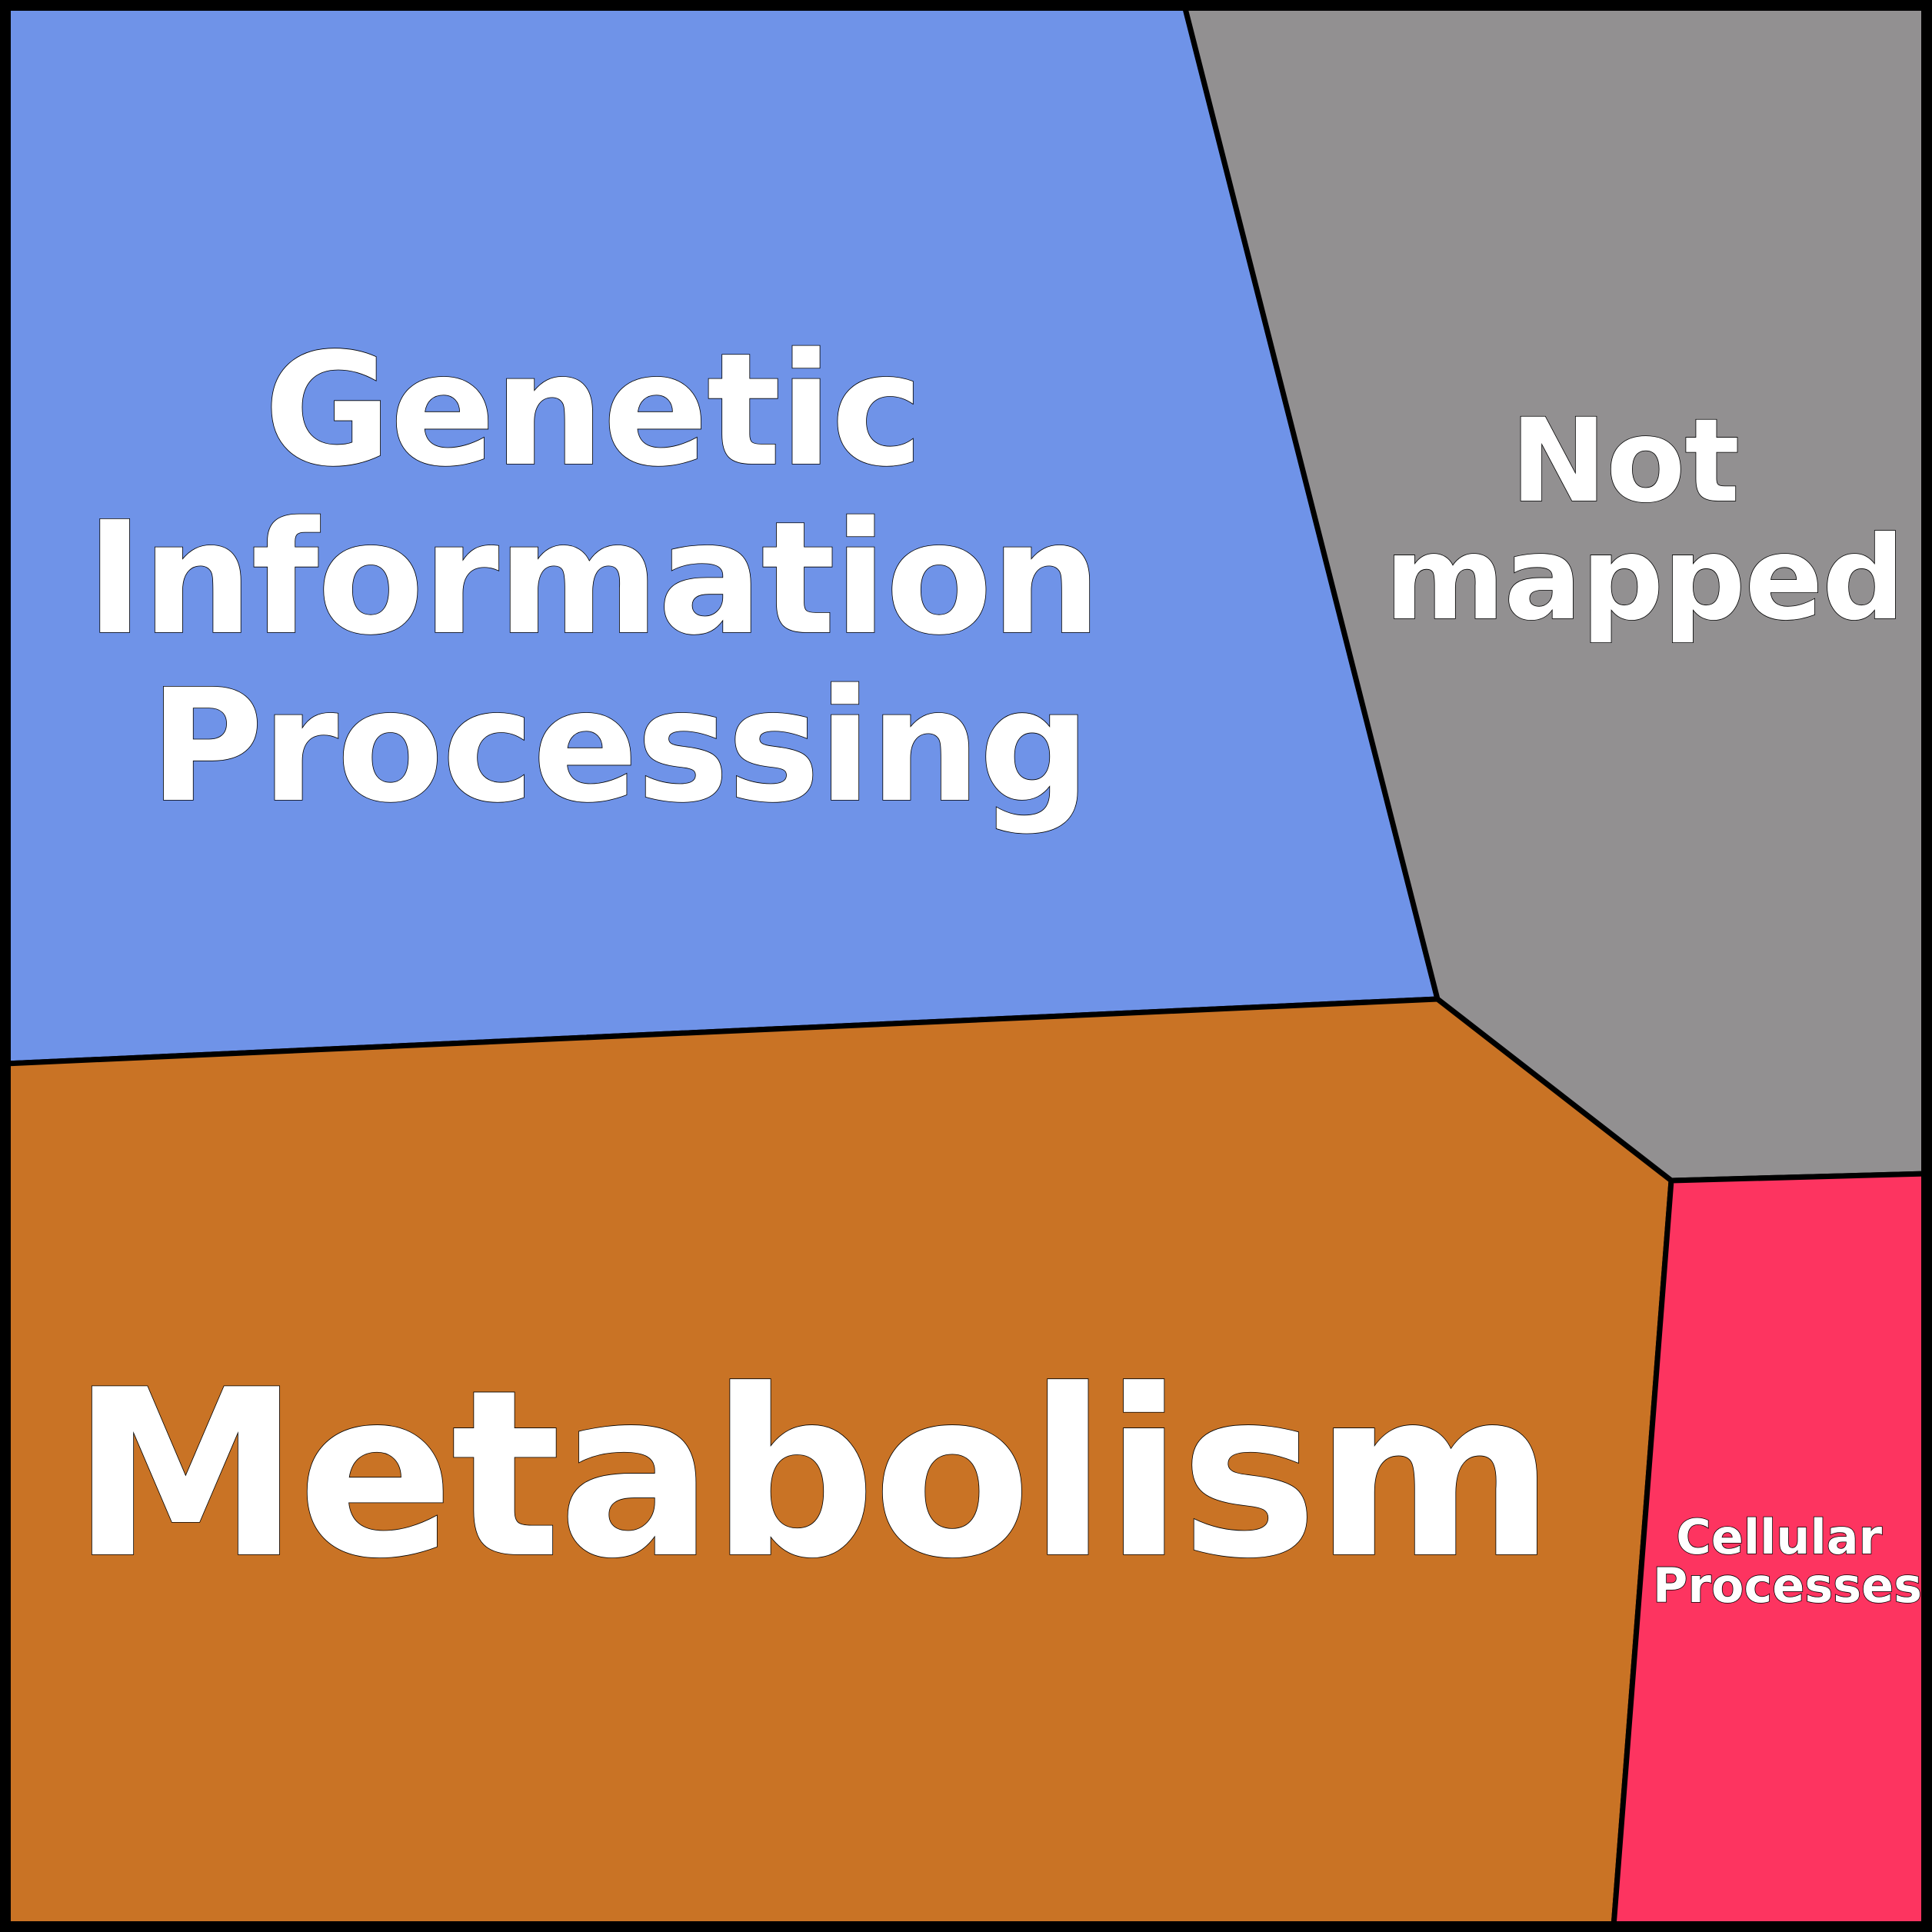  Describe the element at coordinates (1644, 579) in the screenshot. I see `label-line: mapped` at that location.